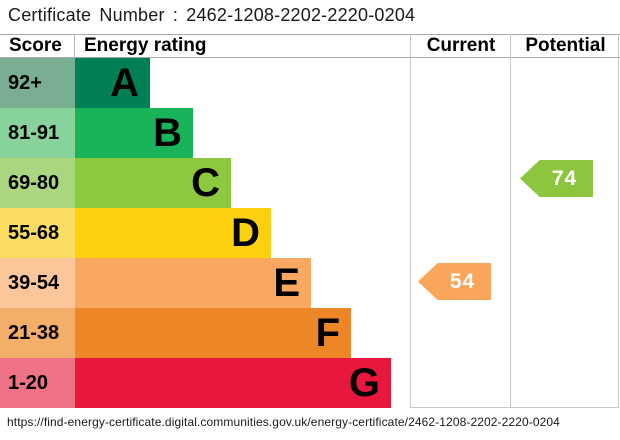  I want to click on score-range-f: 21-38, so click(37, 333).